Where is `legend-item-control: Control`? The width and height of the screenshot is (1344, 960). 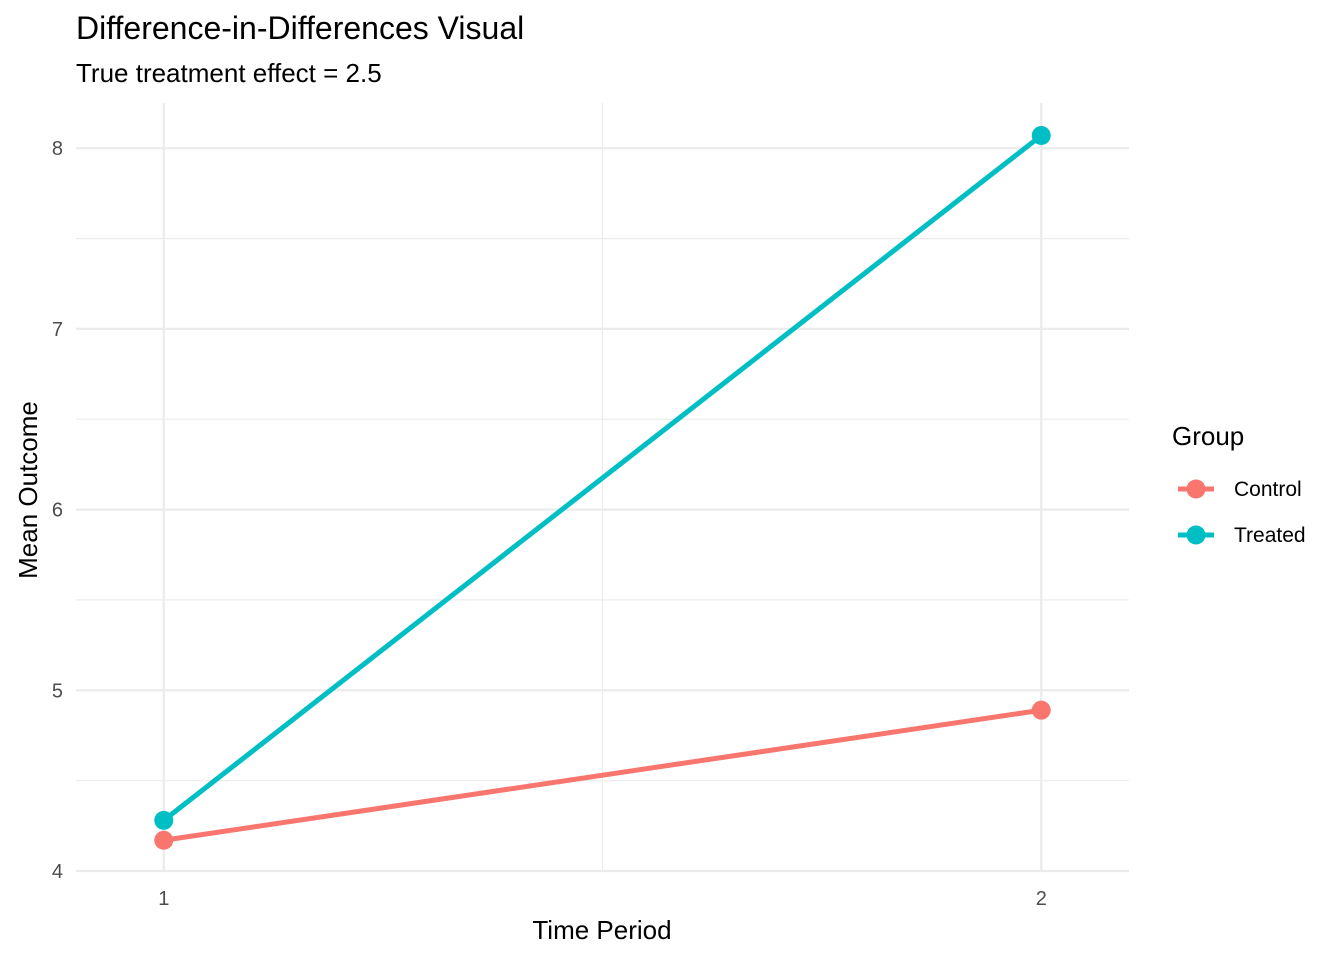 legend-item-control: Control is located at coordinates (1240, 489).